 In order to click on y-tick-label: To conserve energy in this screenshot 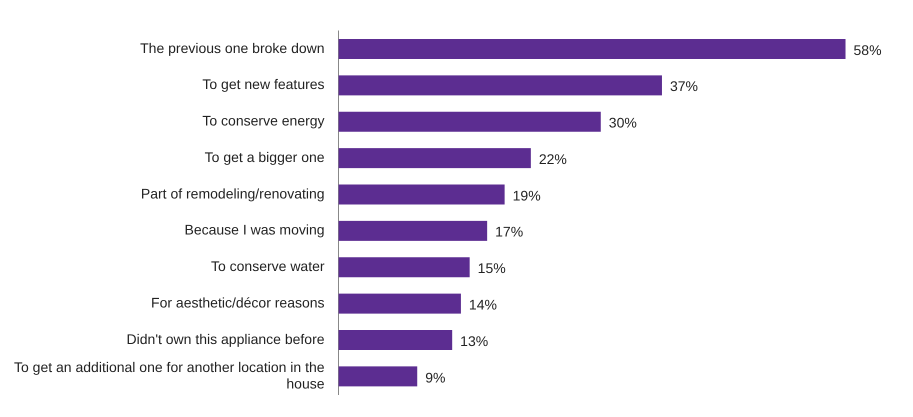, I will do `click(263, 120)`.